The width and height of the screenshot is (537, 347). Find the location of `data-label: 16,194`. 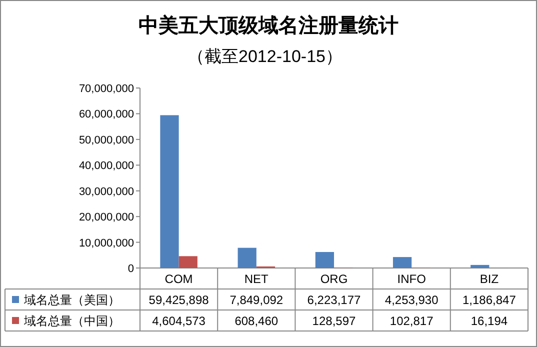

data-label: 16,194 is located at coordinates (489, 321).